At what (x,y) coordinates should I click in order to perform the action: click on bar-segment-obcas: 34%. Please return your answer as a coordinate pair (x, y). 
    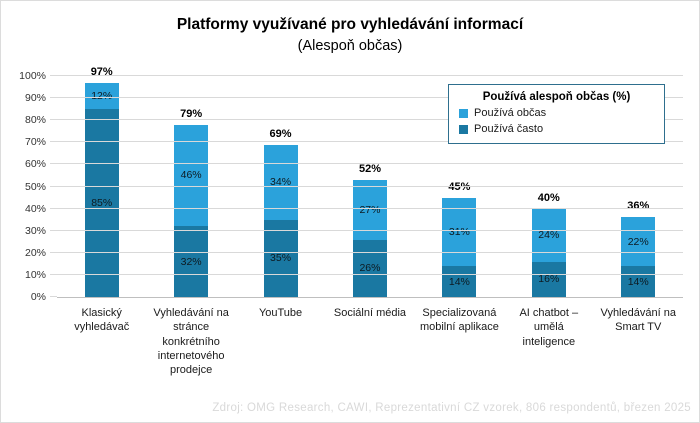
    Looking at the image, I should click on (280, 182).